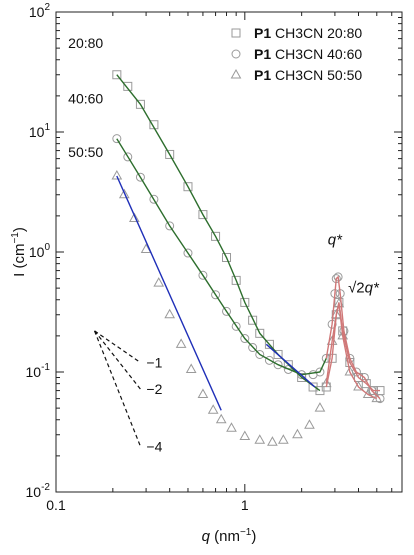 The image size is (414, 555). I want to click on x-axis-unit-exponent: −1, so click(246, 532).